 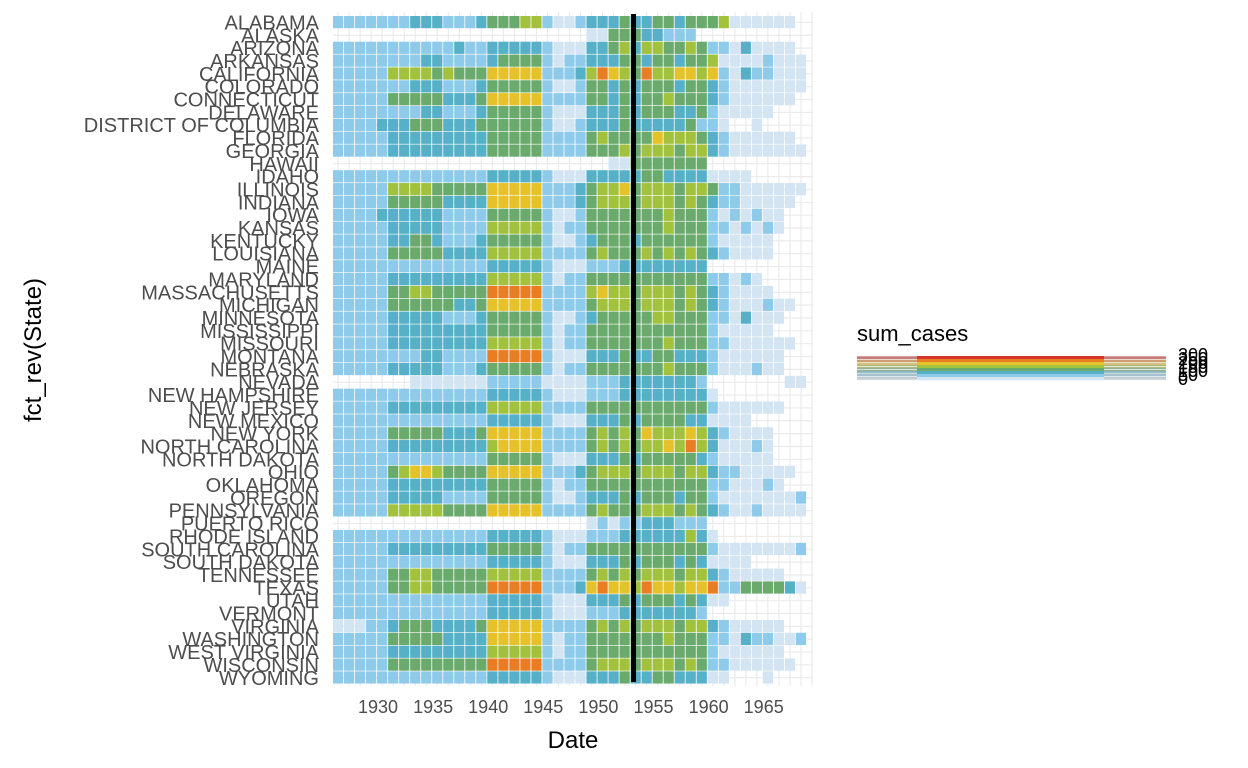 I want to click on state-label: INDIANA, so click(x=279, y=203).